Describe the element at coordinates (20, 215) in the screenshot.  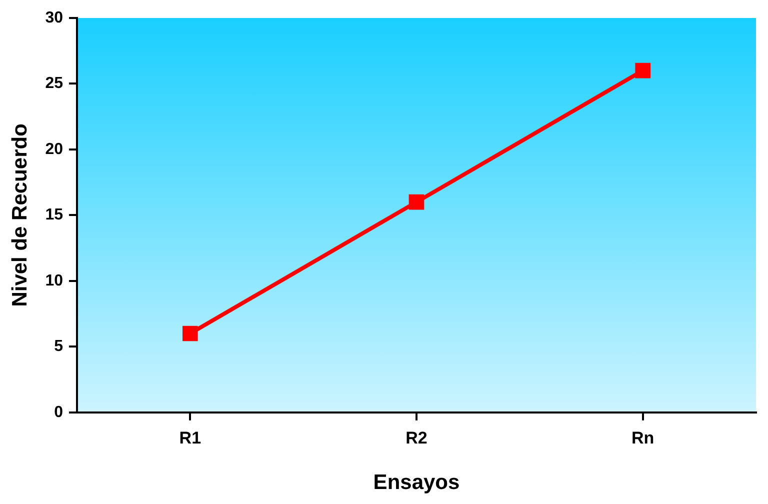
I see `y-axis-title: Nivel de Recuerdo` at that location.